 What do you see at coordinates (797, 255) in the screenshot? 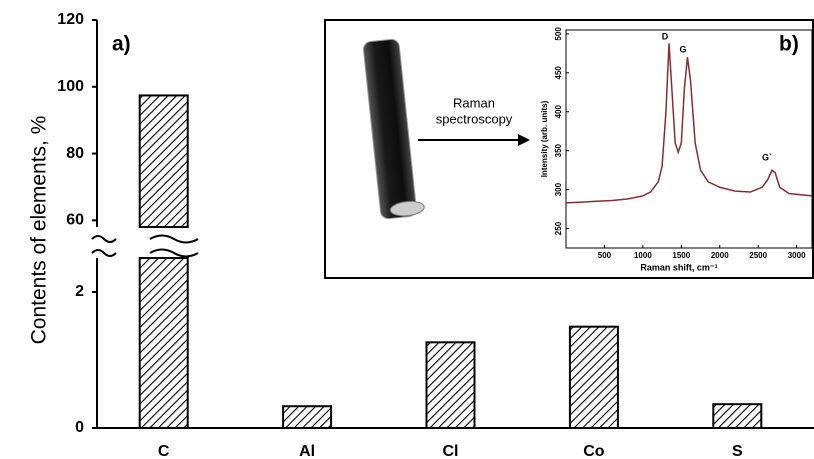
I see `x-tick-label: 3000` at bounding box center [797, 255].